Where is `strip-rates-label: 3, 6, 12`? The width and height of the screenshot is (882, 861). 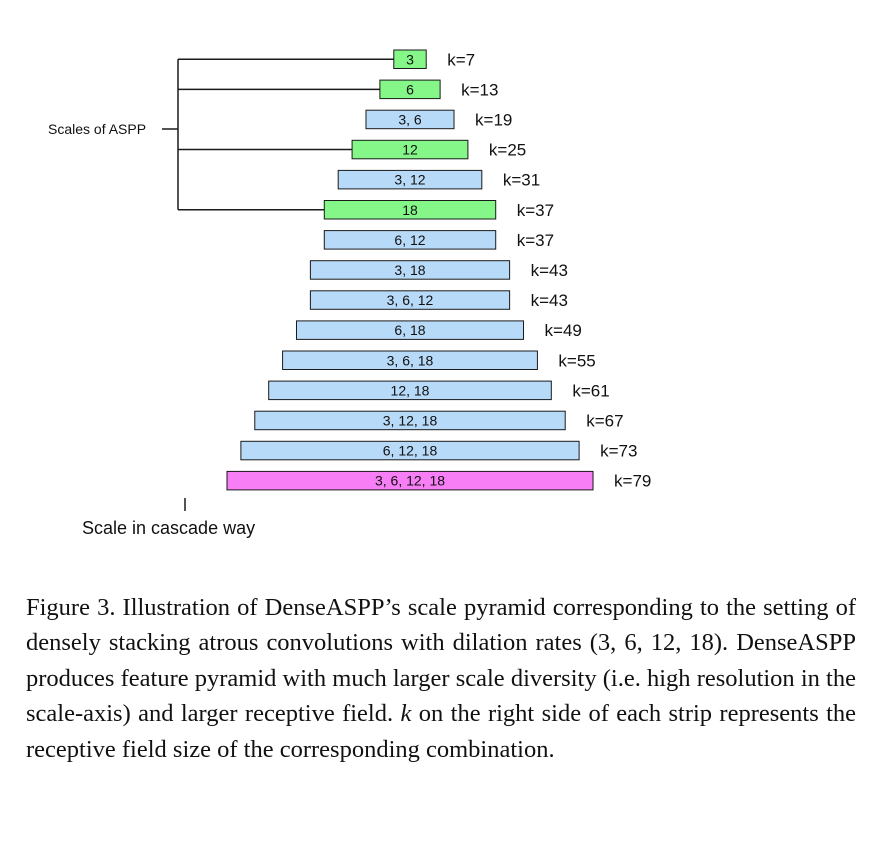 strip-rates-label: 3, 6, 12 is located at coordinates (410, 300).